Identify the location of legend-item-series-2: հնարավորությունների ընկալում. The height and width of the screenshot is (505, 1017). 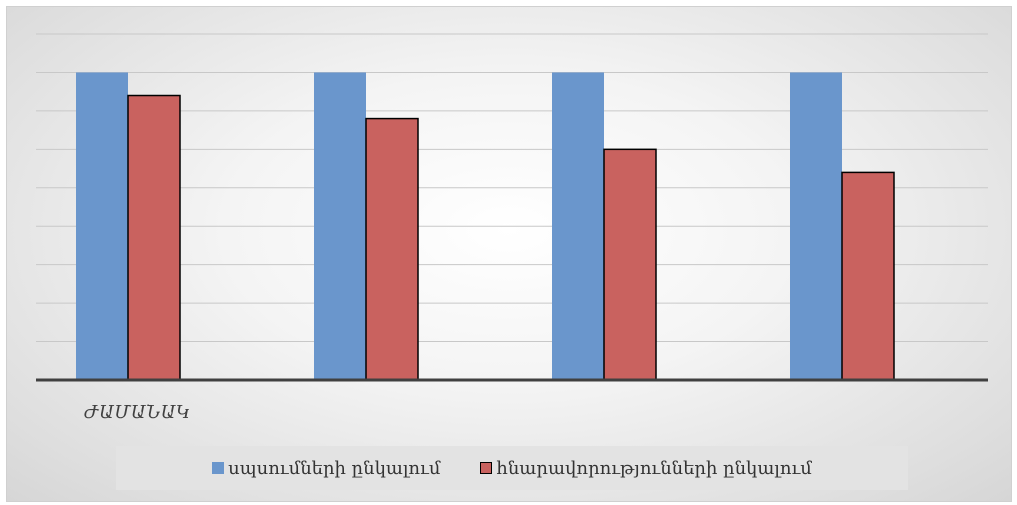
(646, 468).